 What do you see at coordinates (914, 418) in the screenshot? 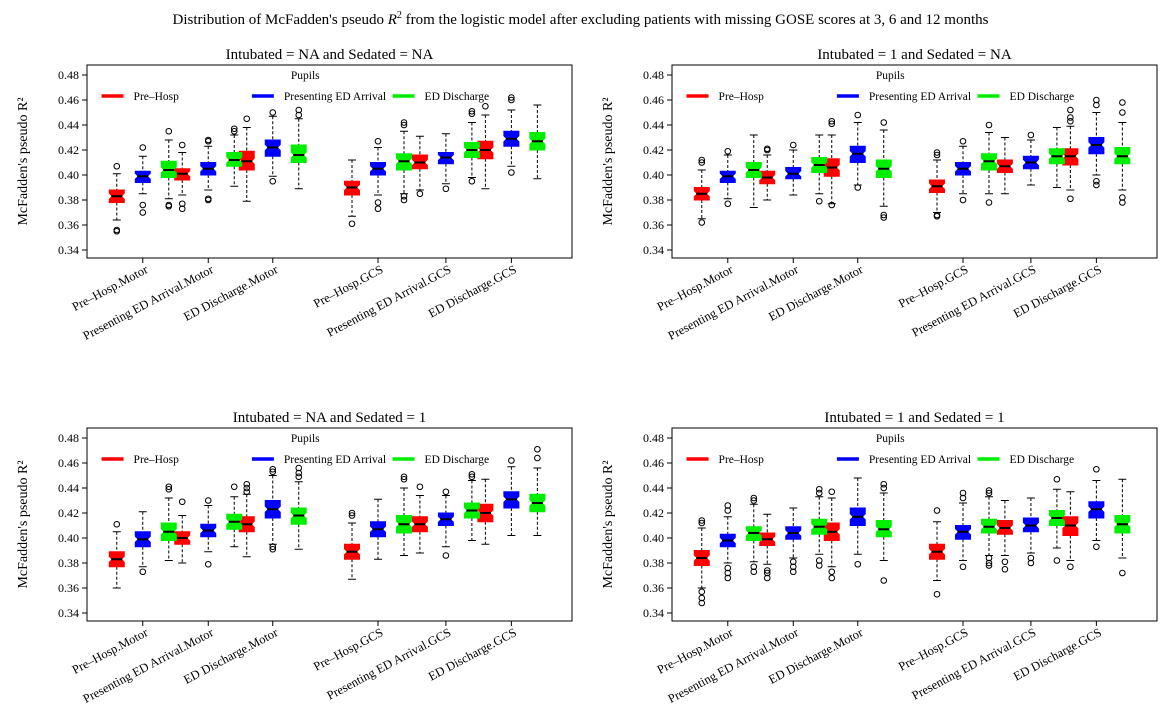
I see `panel-title: Intubated = 1 and Sedated = 1` at bounding box center [914, 418].